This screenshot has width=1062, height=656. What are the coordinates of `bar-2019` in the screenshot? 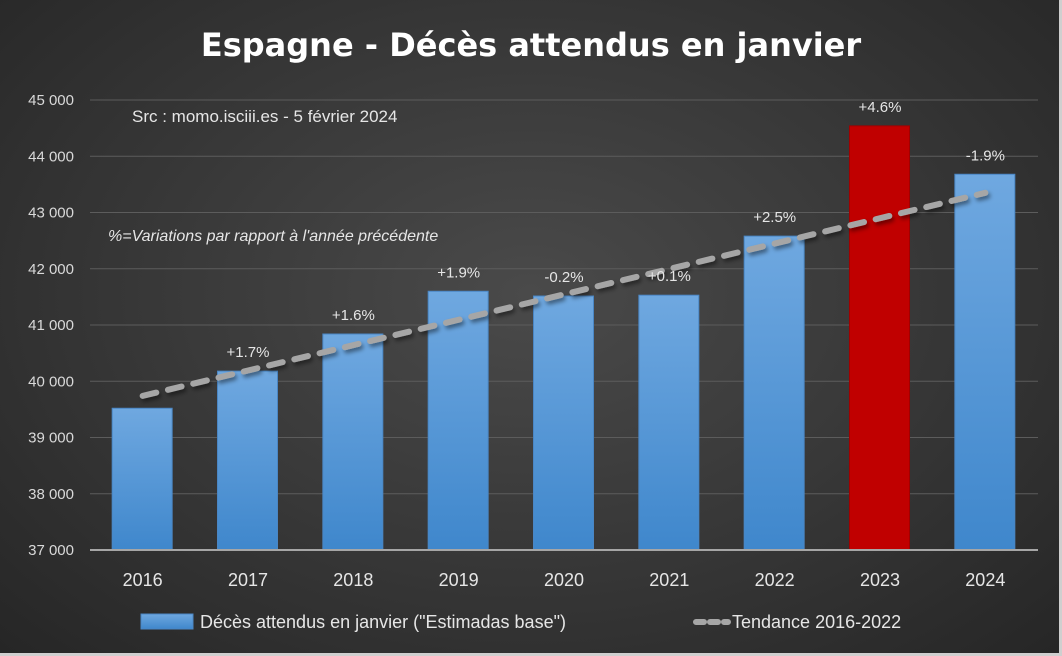 It's located at (458, 420).